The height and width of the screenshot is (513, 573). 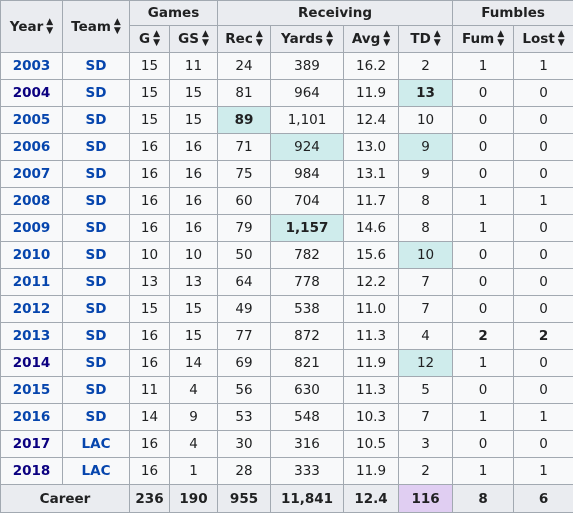 What do you see at coordinates (371, 255) in the screenshot?
I see `cell-avg: 15.6` at bounding box center [371, 255].